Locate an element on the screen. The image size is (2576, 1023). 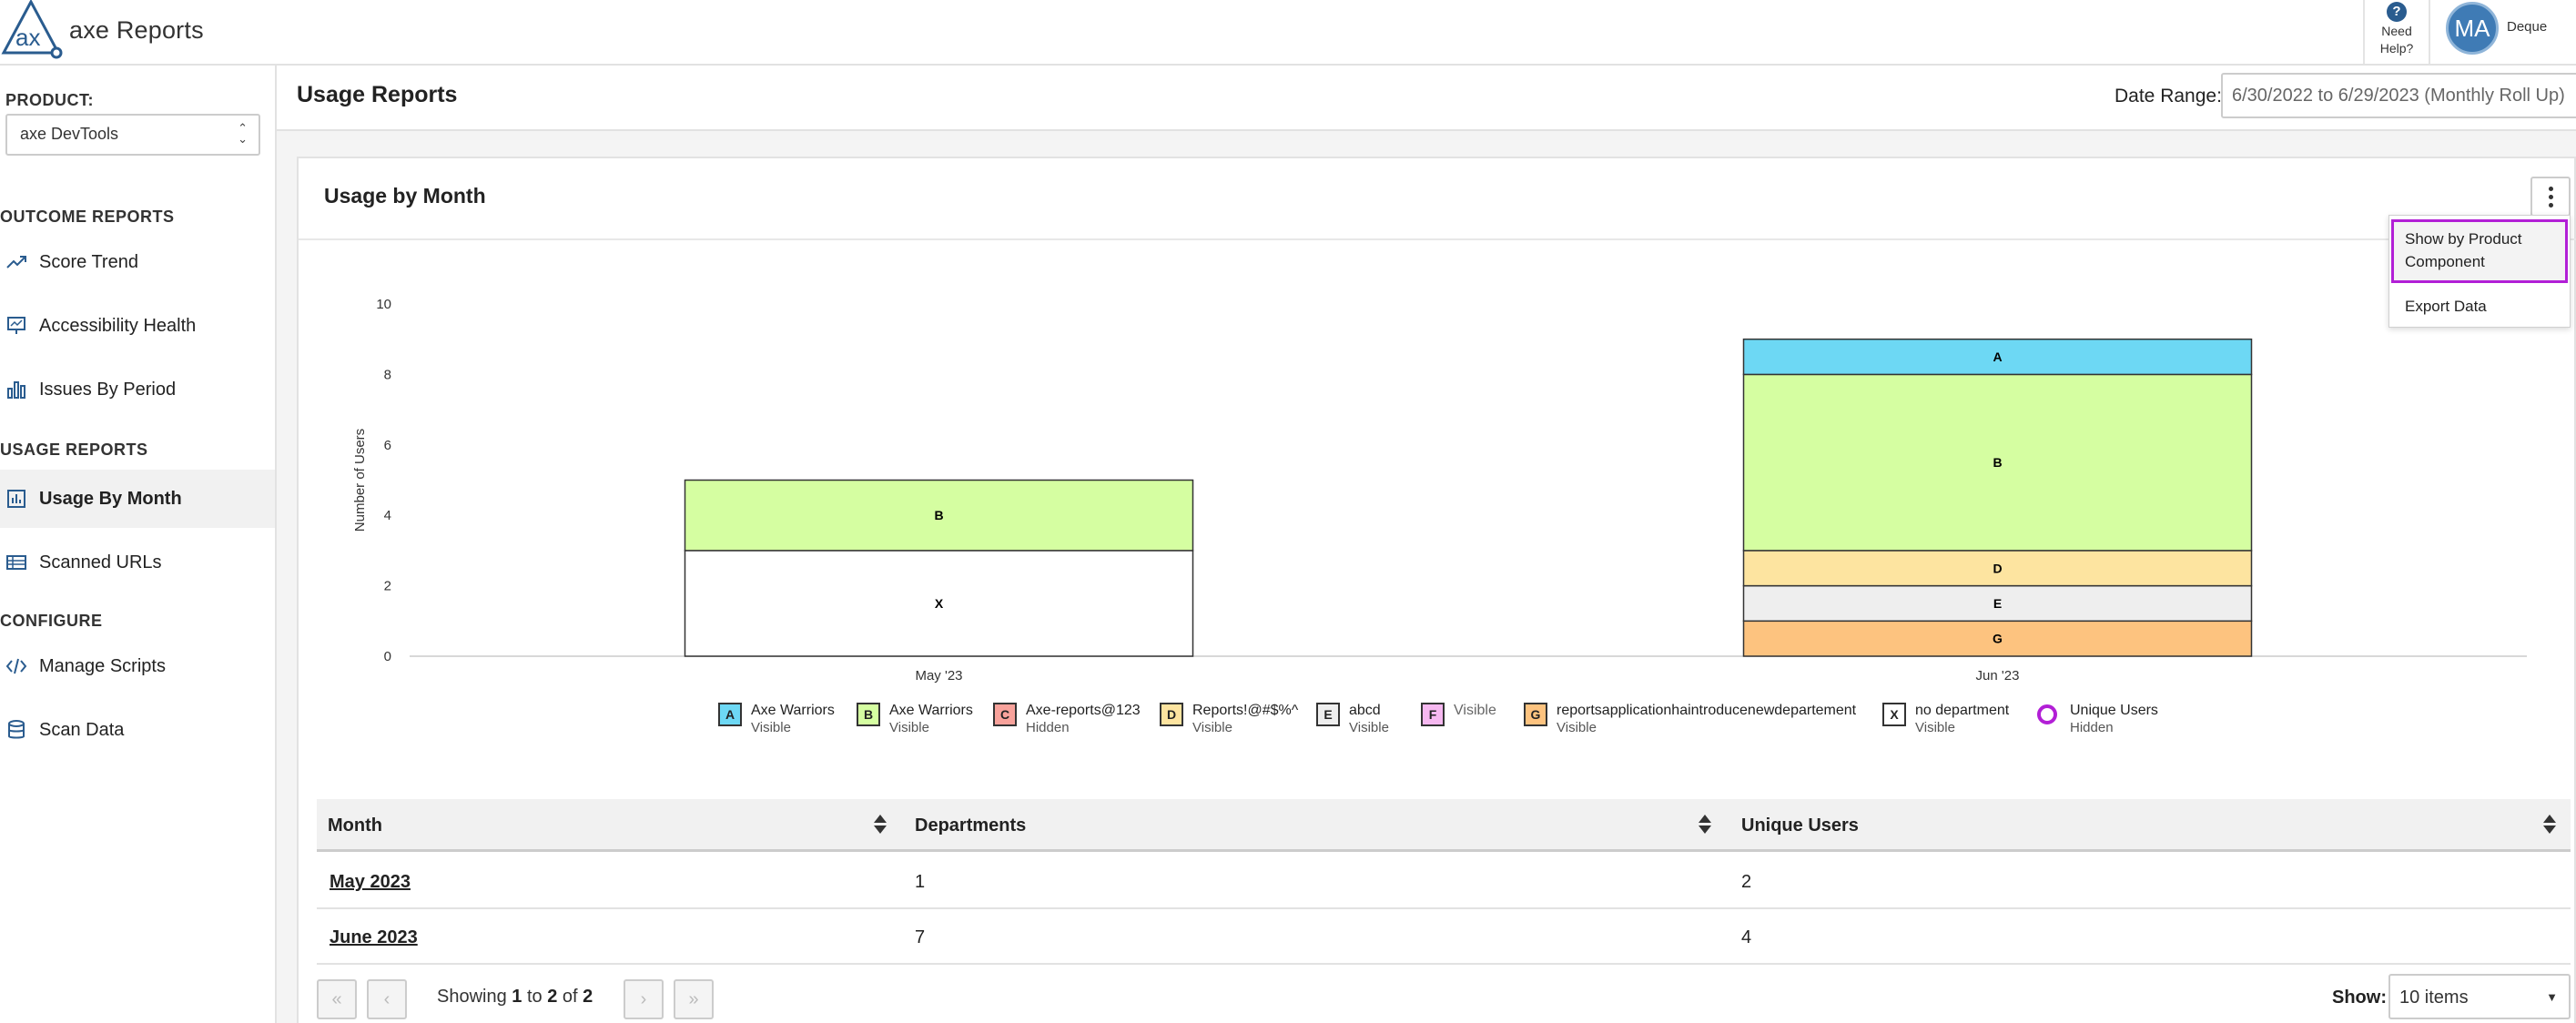
circle-icon is located at coordinates (2047, 714).